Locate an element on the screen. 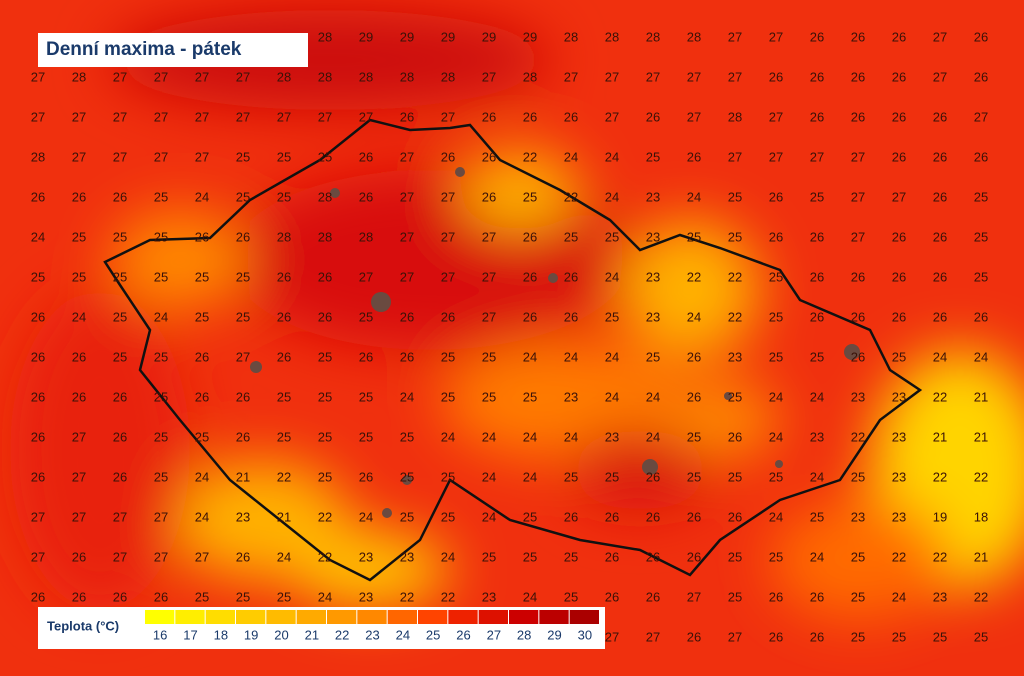  legend-label: 19 is located at coordinates (251, 634).